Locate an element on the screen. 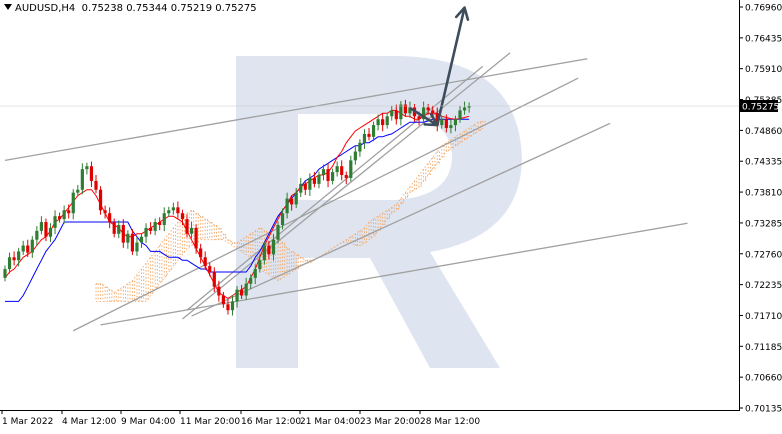 This screenshot has height=434, width=782. time-label: 11 Mar 20:00 is located at coordinates (210, 422).